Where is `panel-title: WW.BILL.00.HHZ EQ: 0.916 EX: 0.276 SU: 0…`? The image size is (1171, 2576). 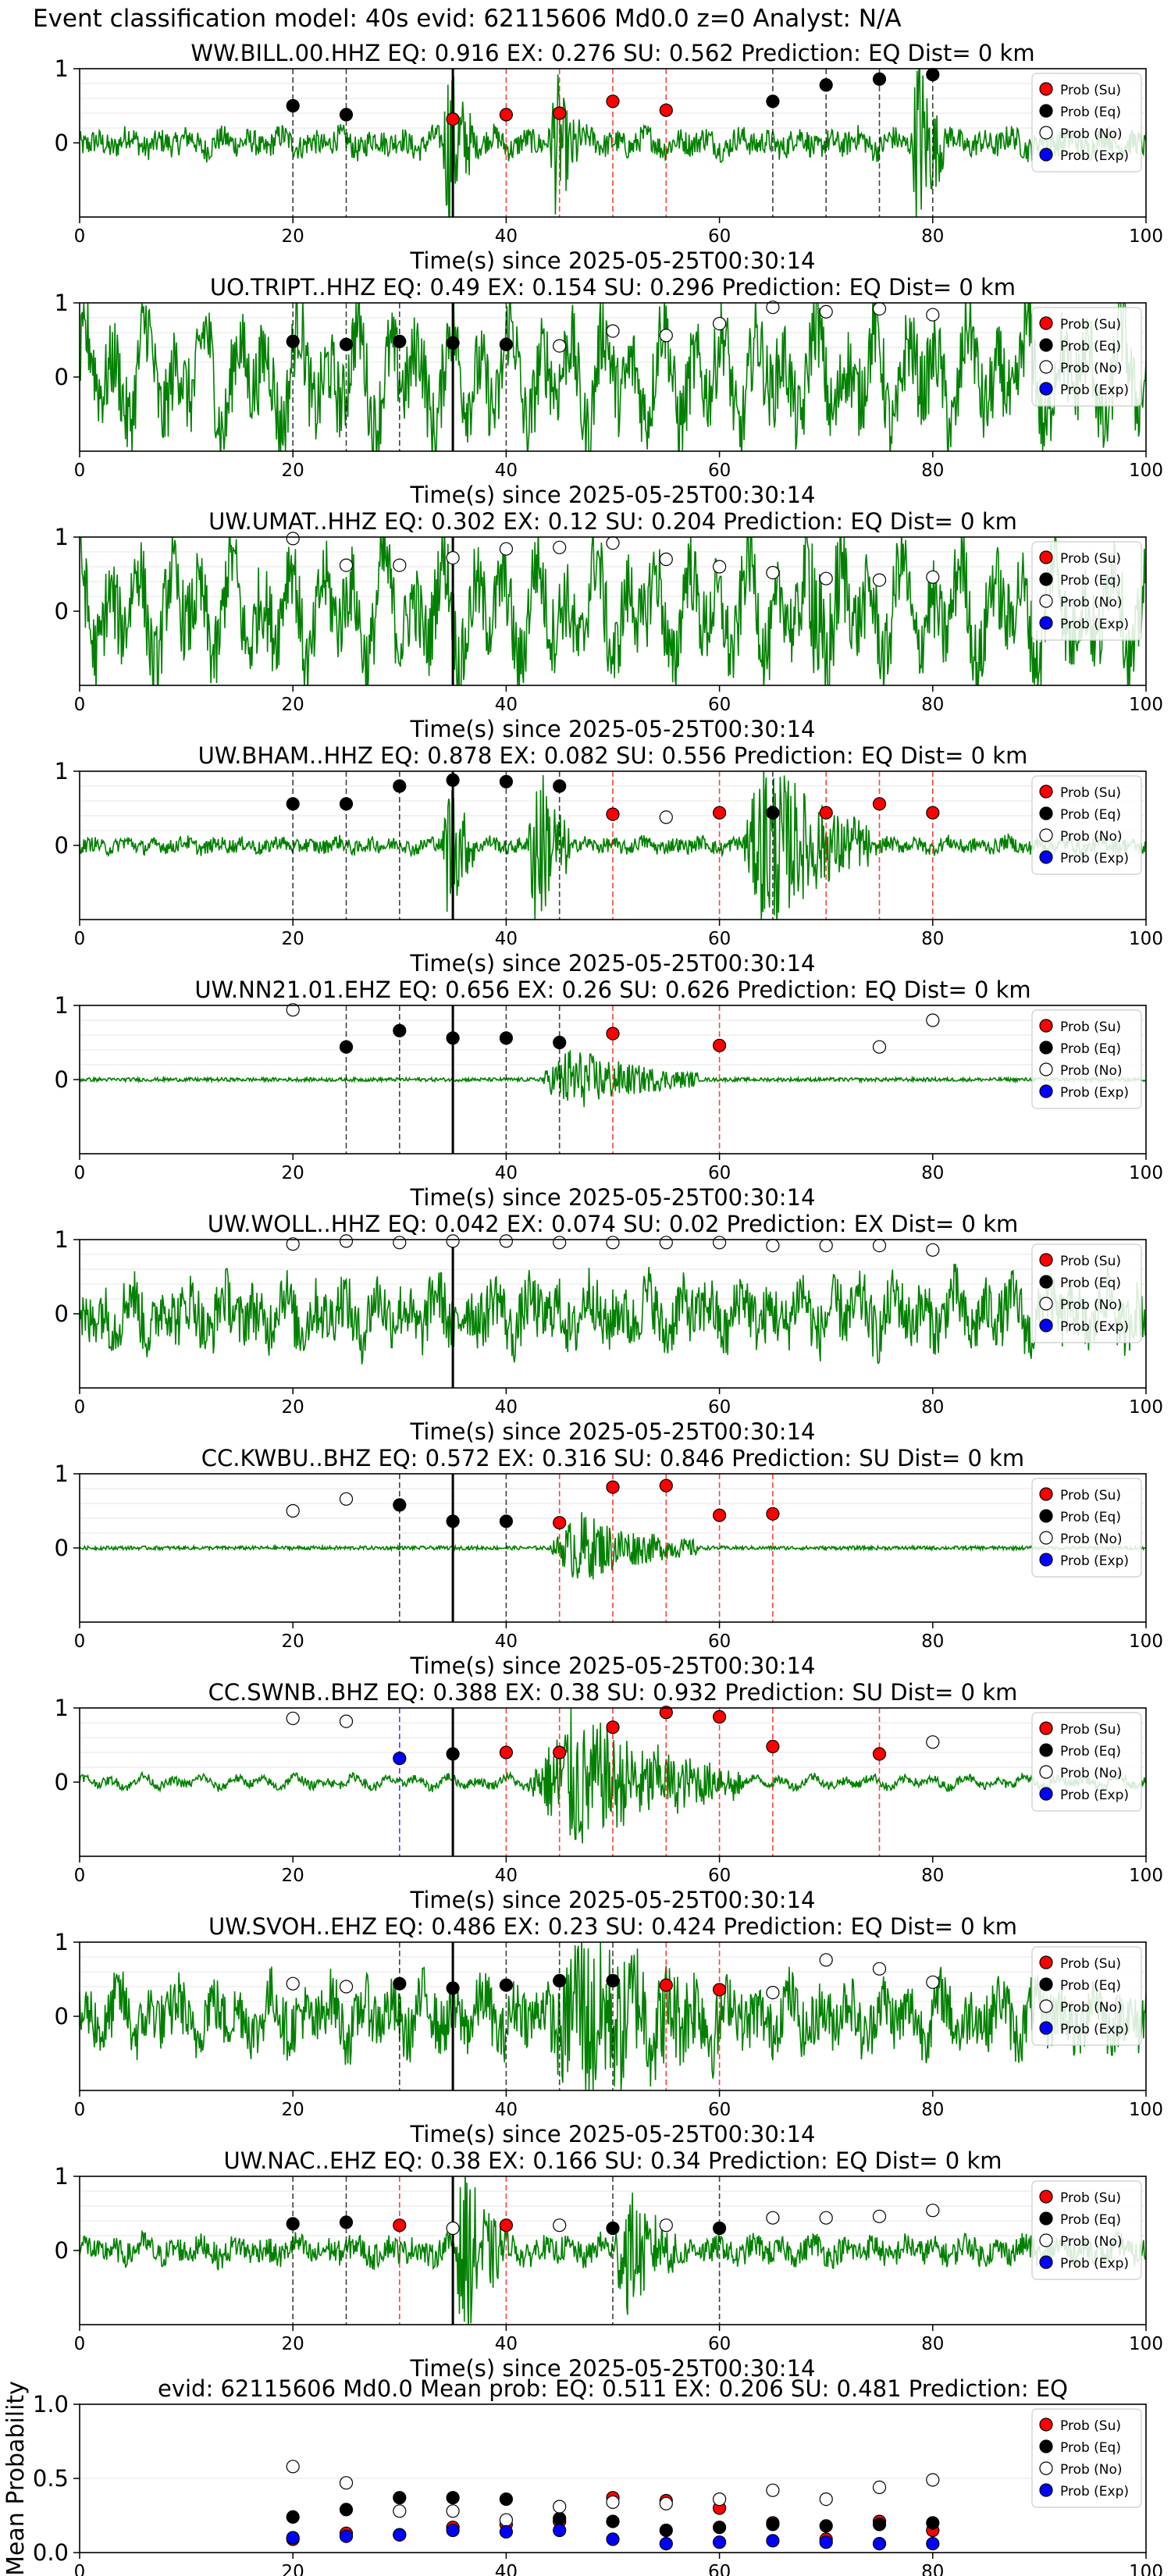 panel-title: WW.BILL.00.HHZ EQ: 0.916 EX: 0.276 SU: 0… is located at coordinates (612, 53).